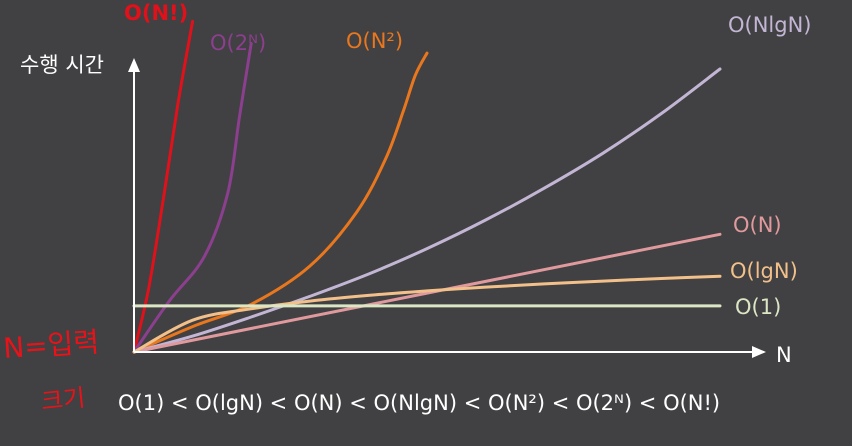 The width and height of the screenshot is (852, 446). I want to click on legend-label-constant: O(1), so click(758, 307).